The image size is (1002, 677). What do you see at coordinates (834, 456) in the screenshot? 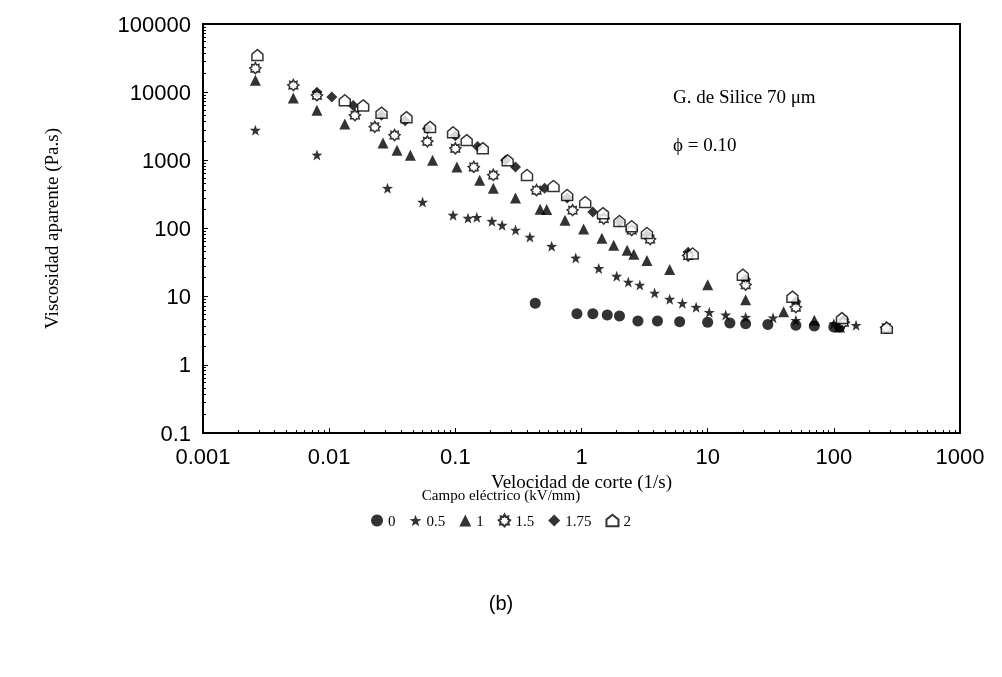
I see `x-tick-label: 100` at bounding box center [834, 456].